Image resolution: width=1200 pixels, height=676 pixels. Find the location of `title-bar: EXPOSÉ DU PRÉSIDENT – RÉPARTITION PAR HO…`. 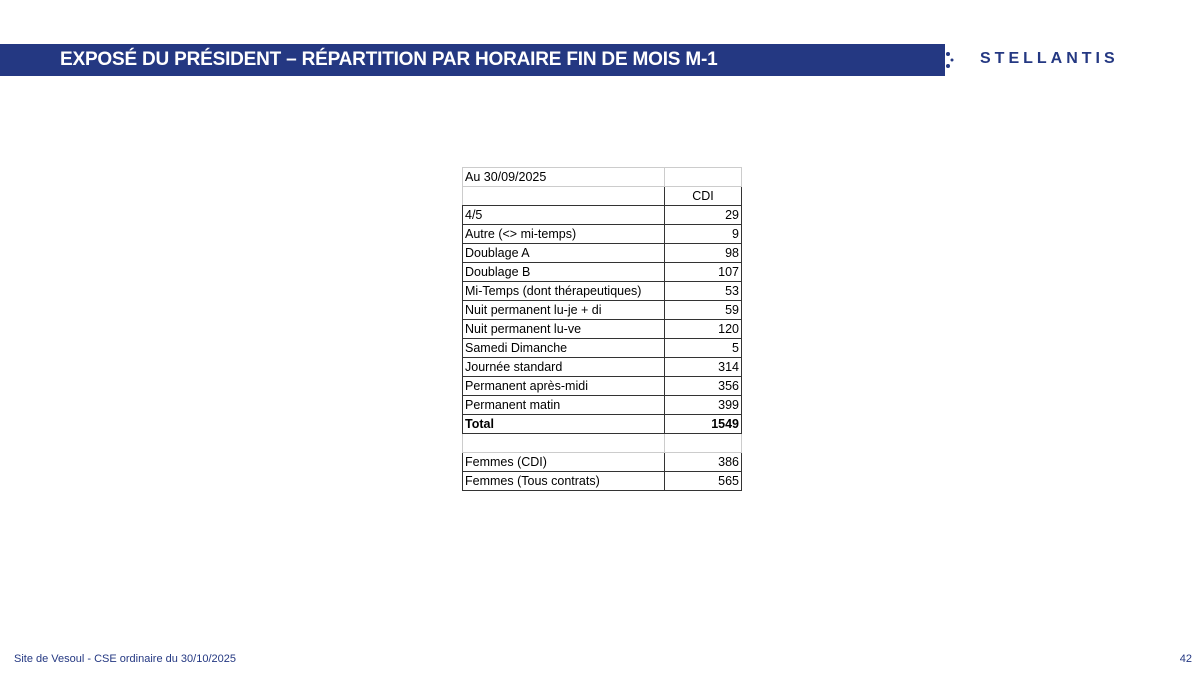

title-bar: EXPOSÉ DU PRÉSIDENT – RÉPARTITION PAR HO… is located at coordinates (472, 60).